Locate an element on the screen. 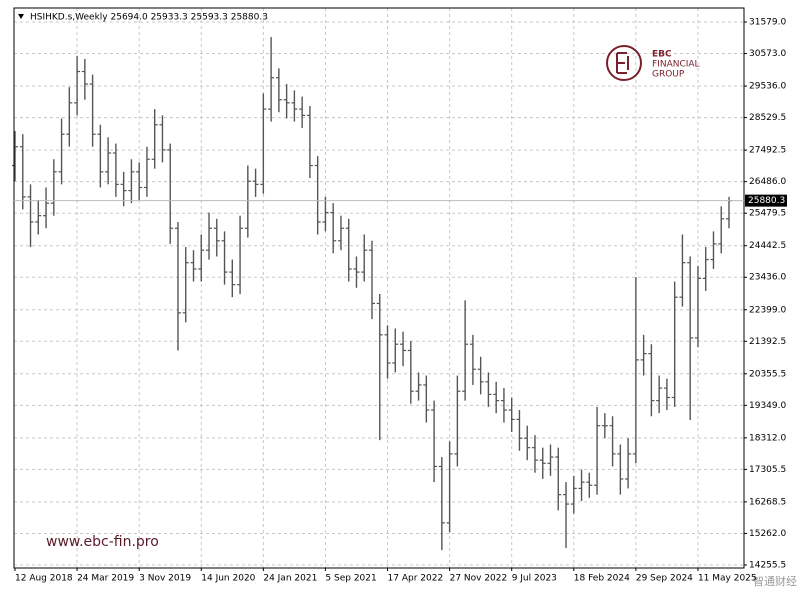  x-tick-label: 24 Jan 2021 is located at coordinates (290, 579).